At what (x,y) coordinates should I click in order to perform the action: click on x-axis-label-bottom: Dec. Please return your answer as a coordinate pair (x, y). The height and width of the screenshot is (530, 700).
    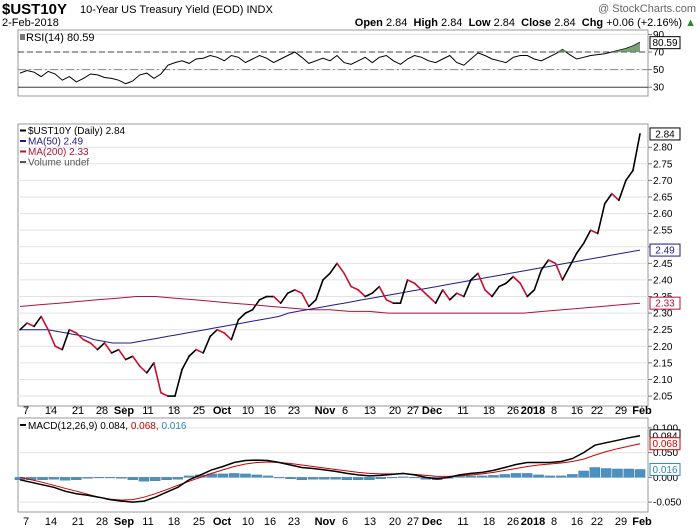
    Looking at the image, I should click on (432, 522).